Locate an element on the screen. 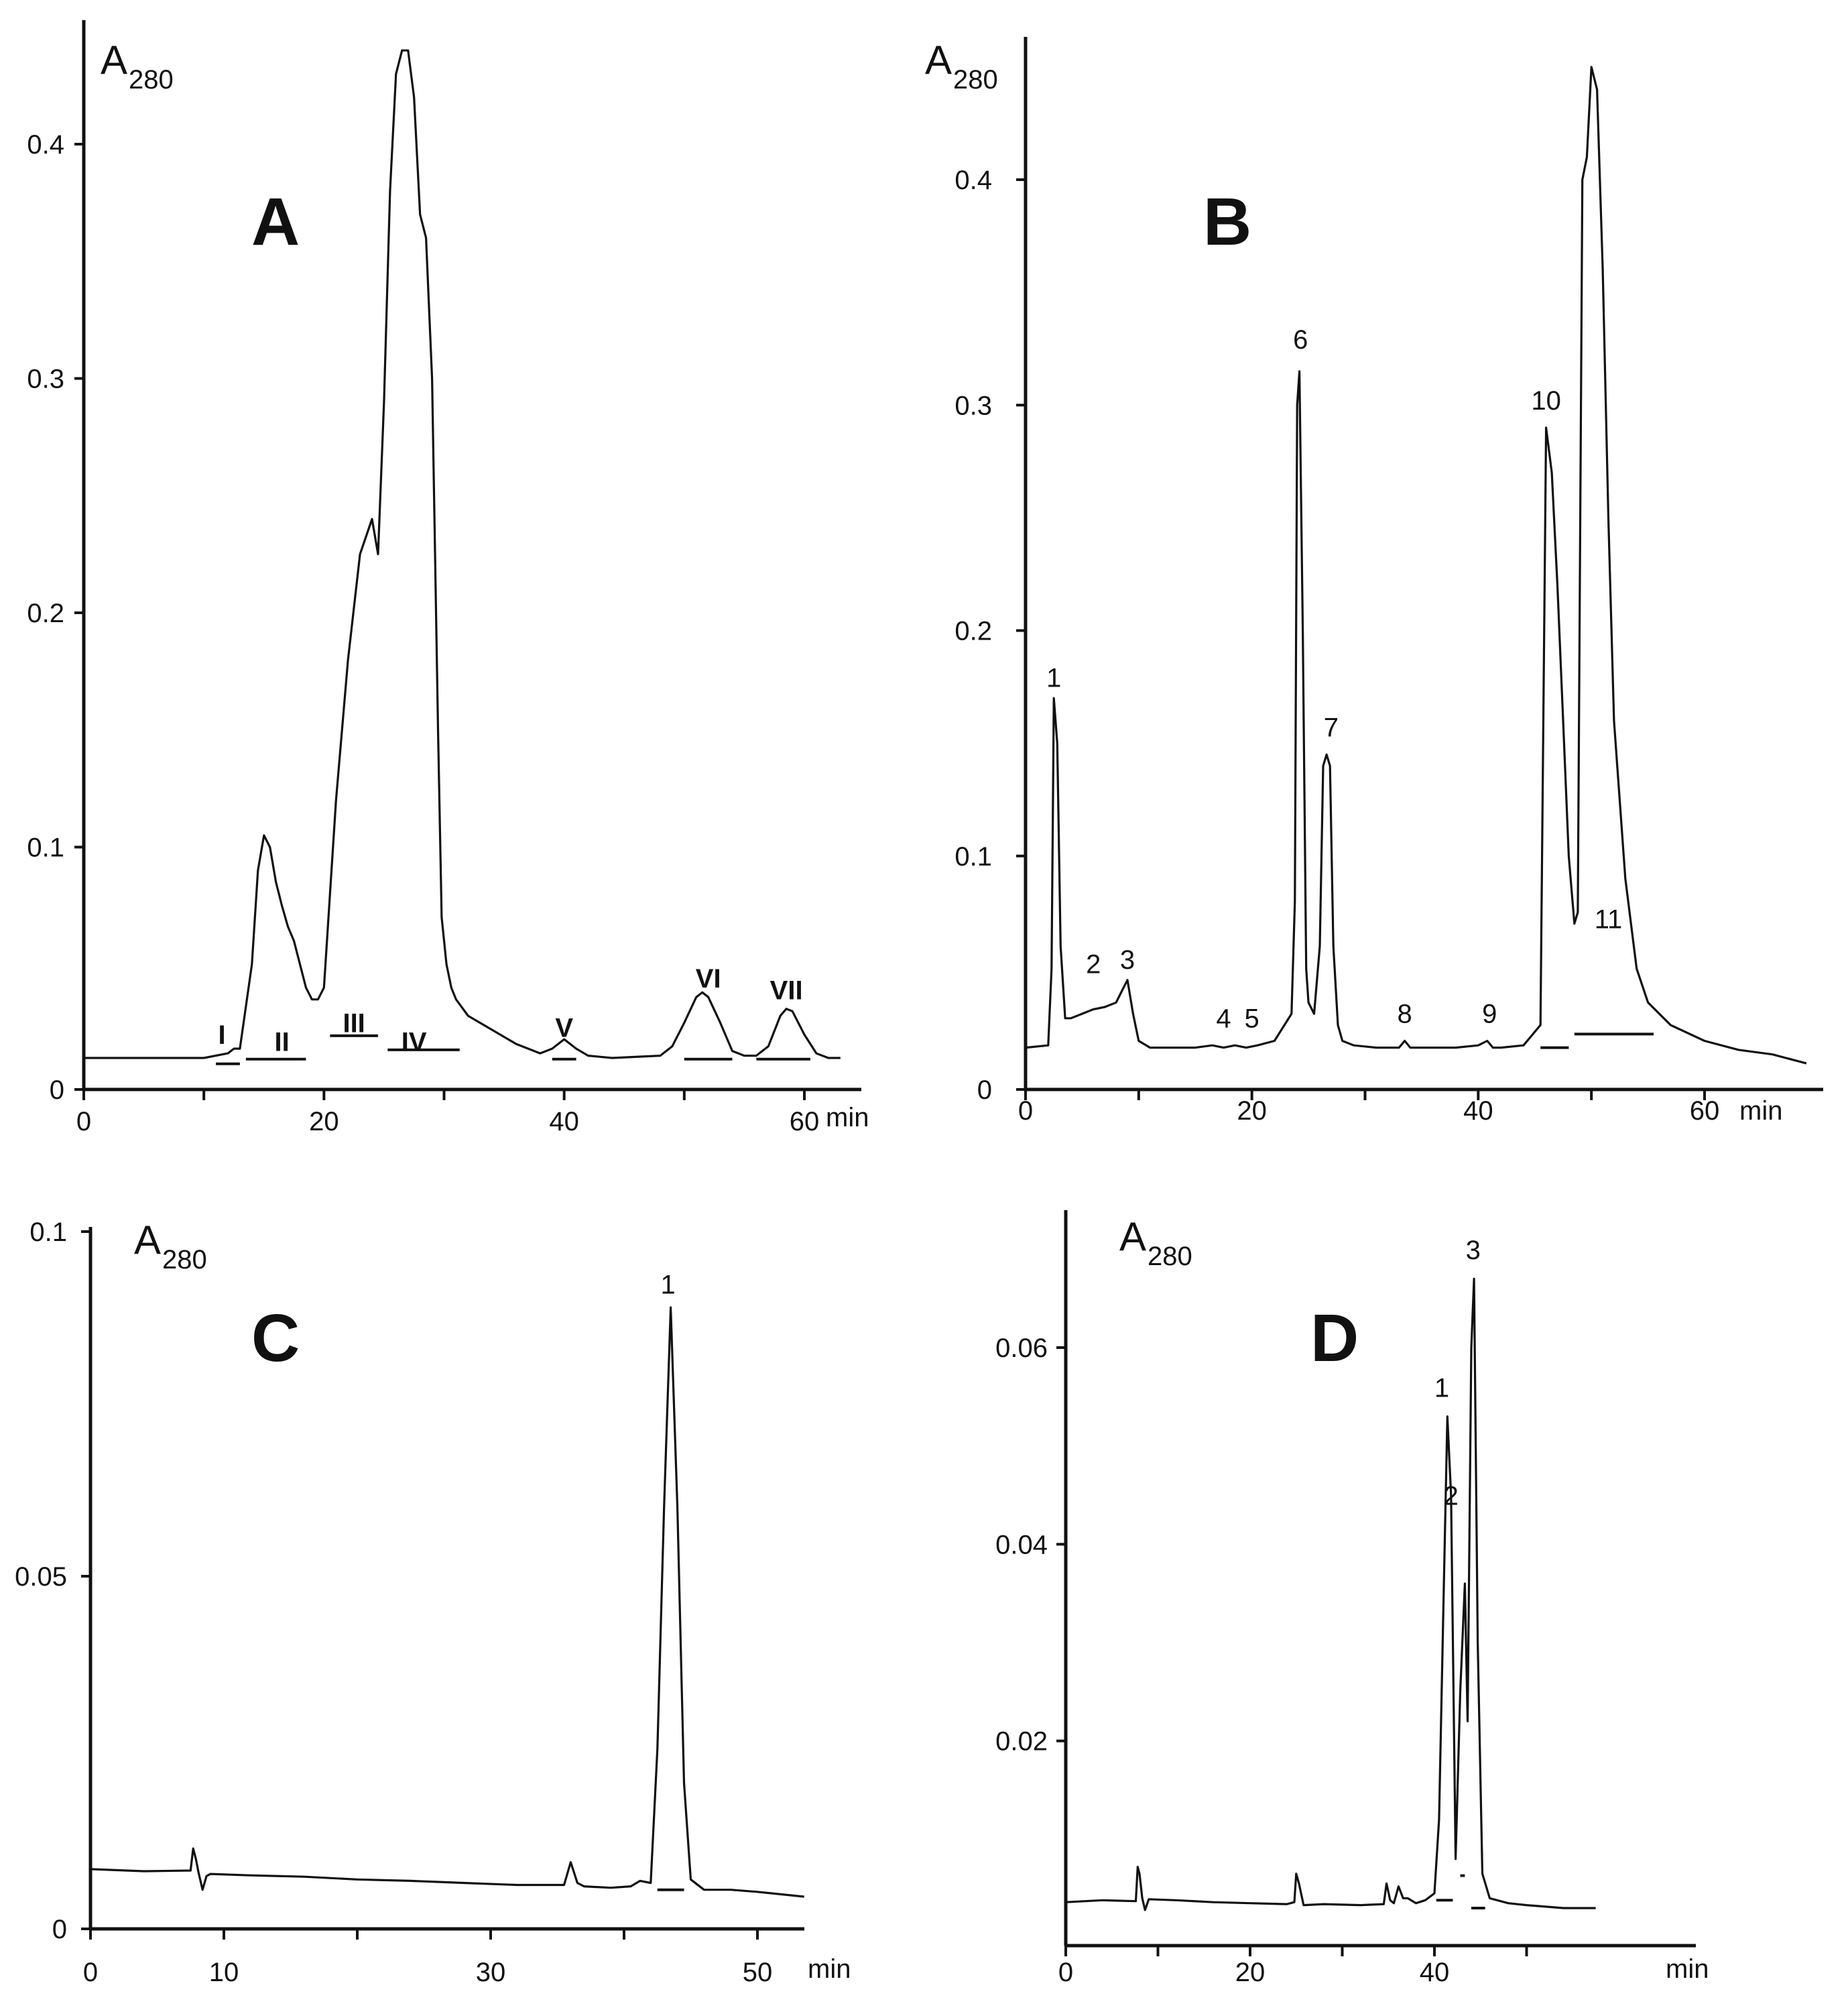  fraction-label: II is located at coordinates (282, 1042).